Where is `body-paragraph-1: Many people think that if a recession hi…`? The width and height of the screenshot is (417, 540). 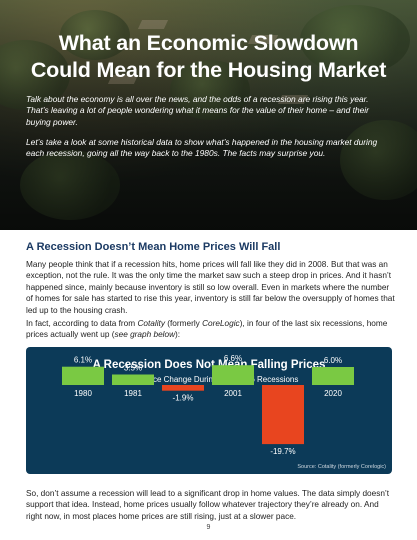 body-paragraph-1: Many people think that if a recession hi… is located at coordinates (210, 287).